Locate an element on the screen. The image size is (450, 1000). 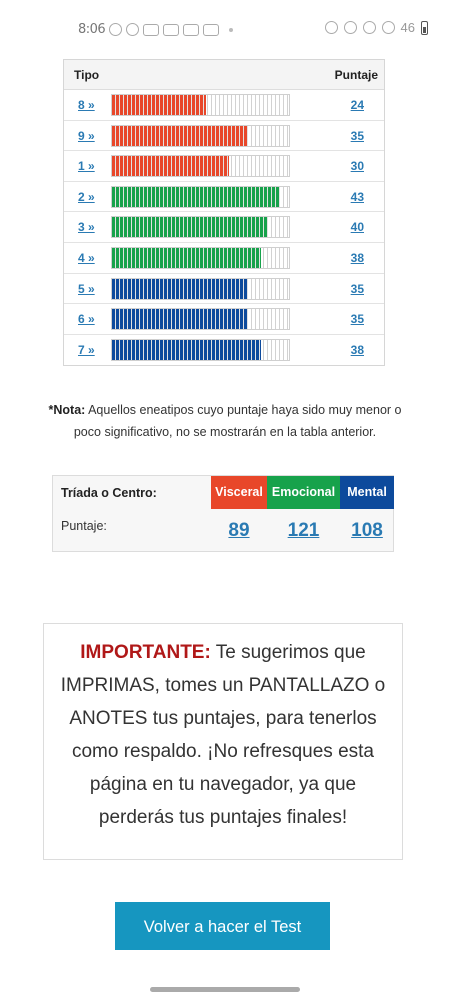
score-row: 8 » 24 is located at coordinates (224, 105).